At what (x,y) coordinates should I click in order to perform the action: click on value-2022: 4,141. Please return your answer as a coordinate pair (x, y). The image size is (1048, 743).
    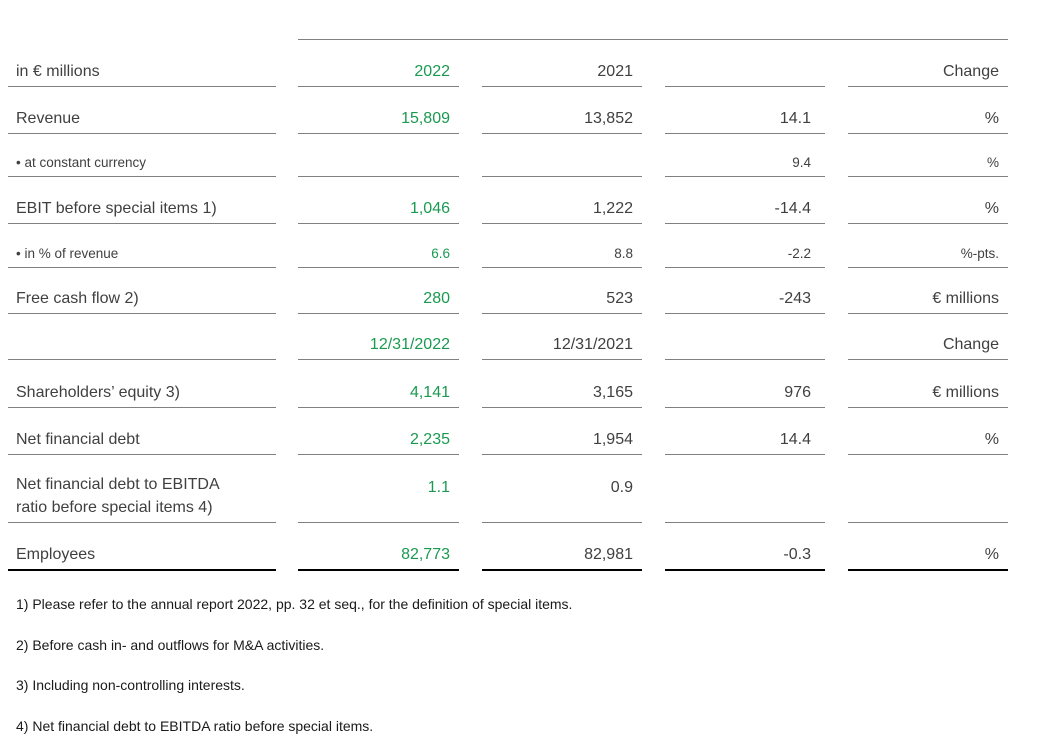
    Looking at the image, I should click on (378, 384).